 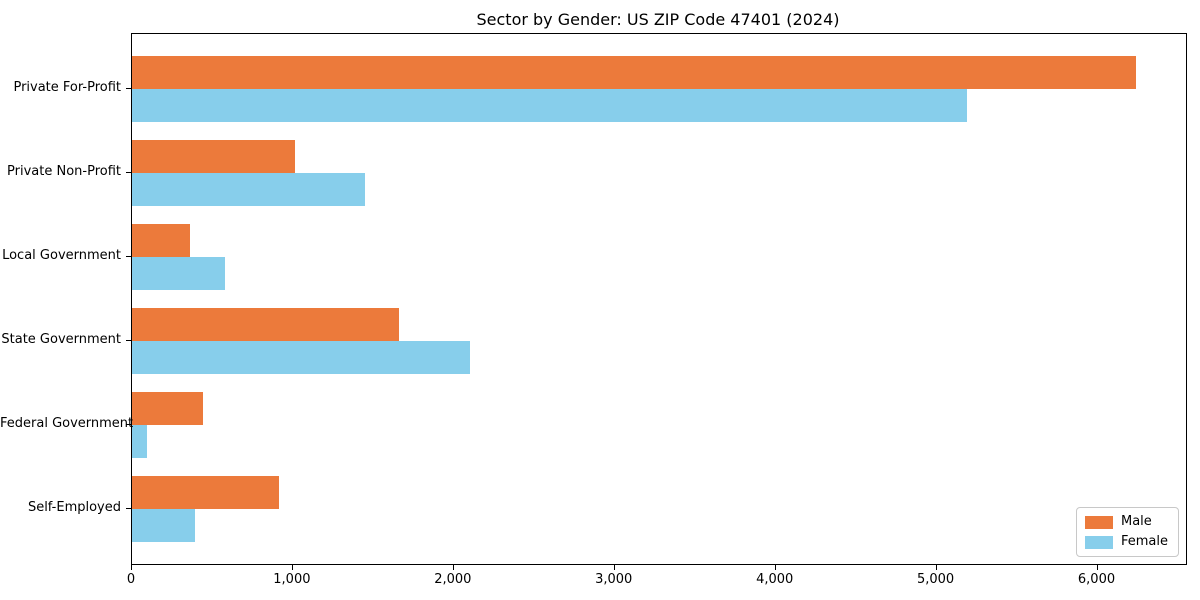 I want to click on legend-swatch-female, so click(x=1098, y=542).